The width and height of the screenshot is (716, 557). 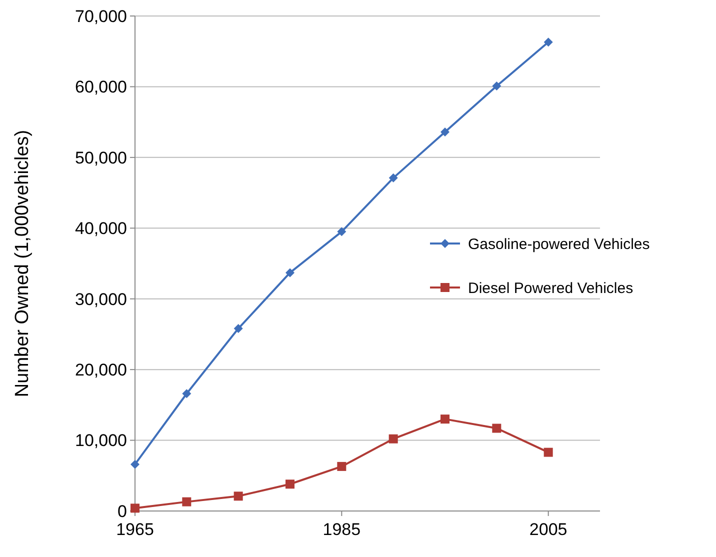 I want to click on y-tick-label: 30,000, so click(x=101, y=299).